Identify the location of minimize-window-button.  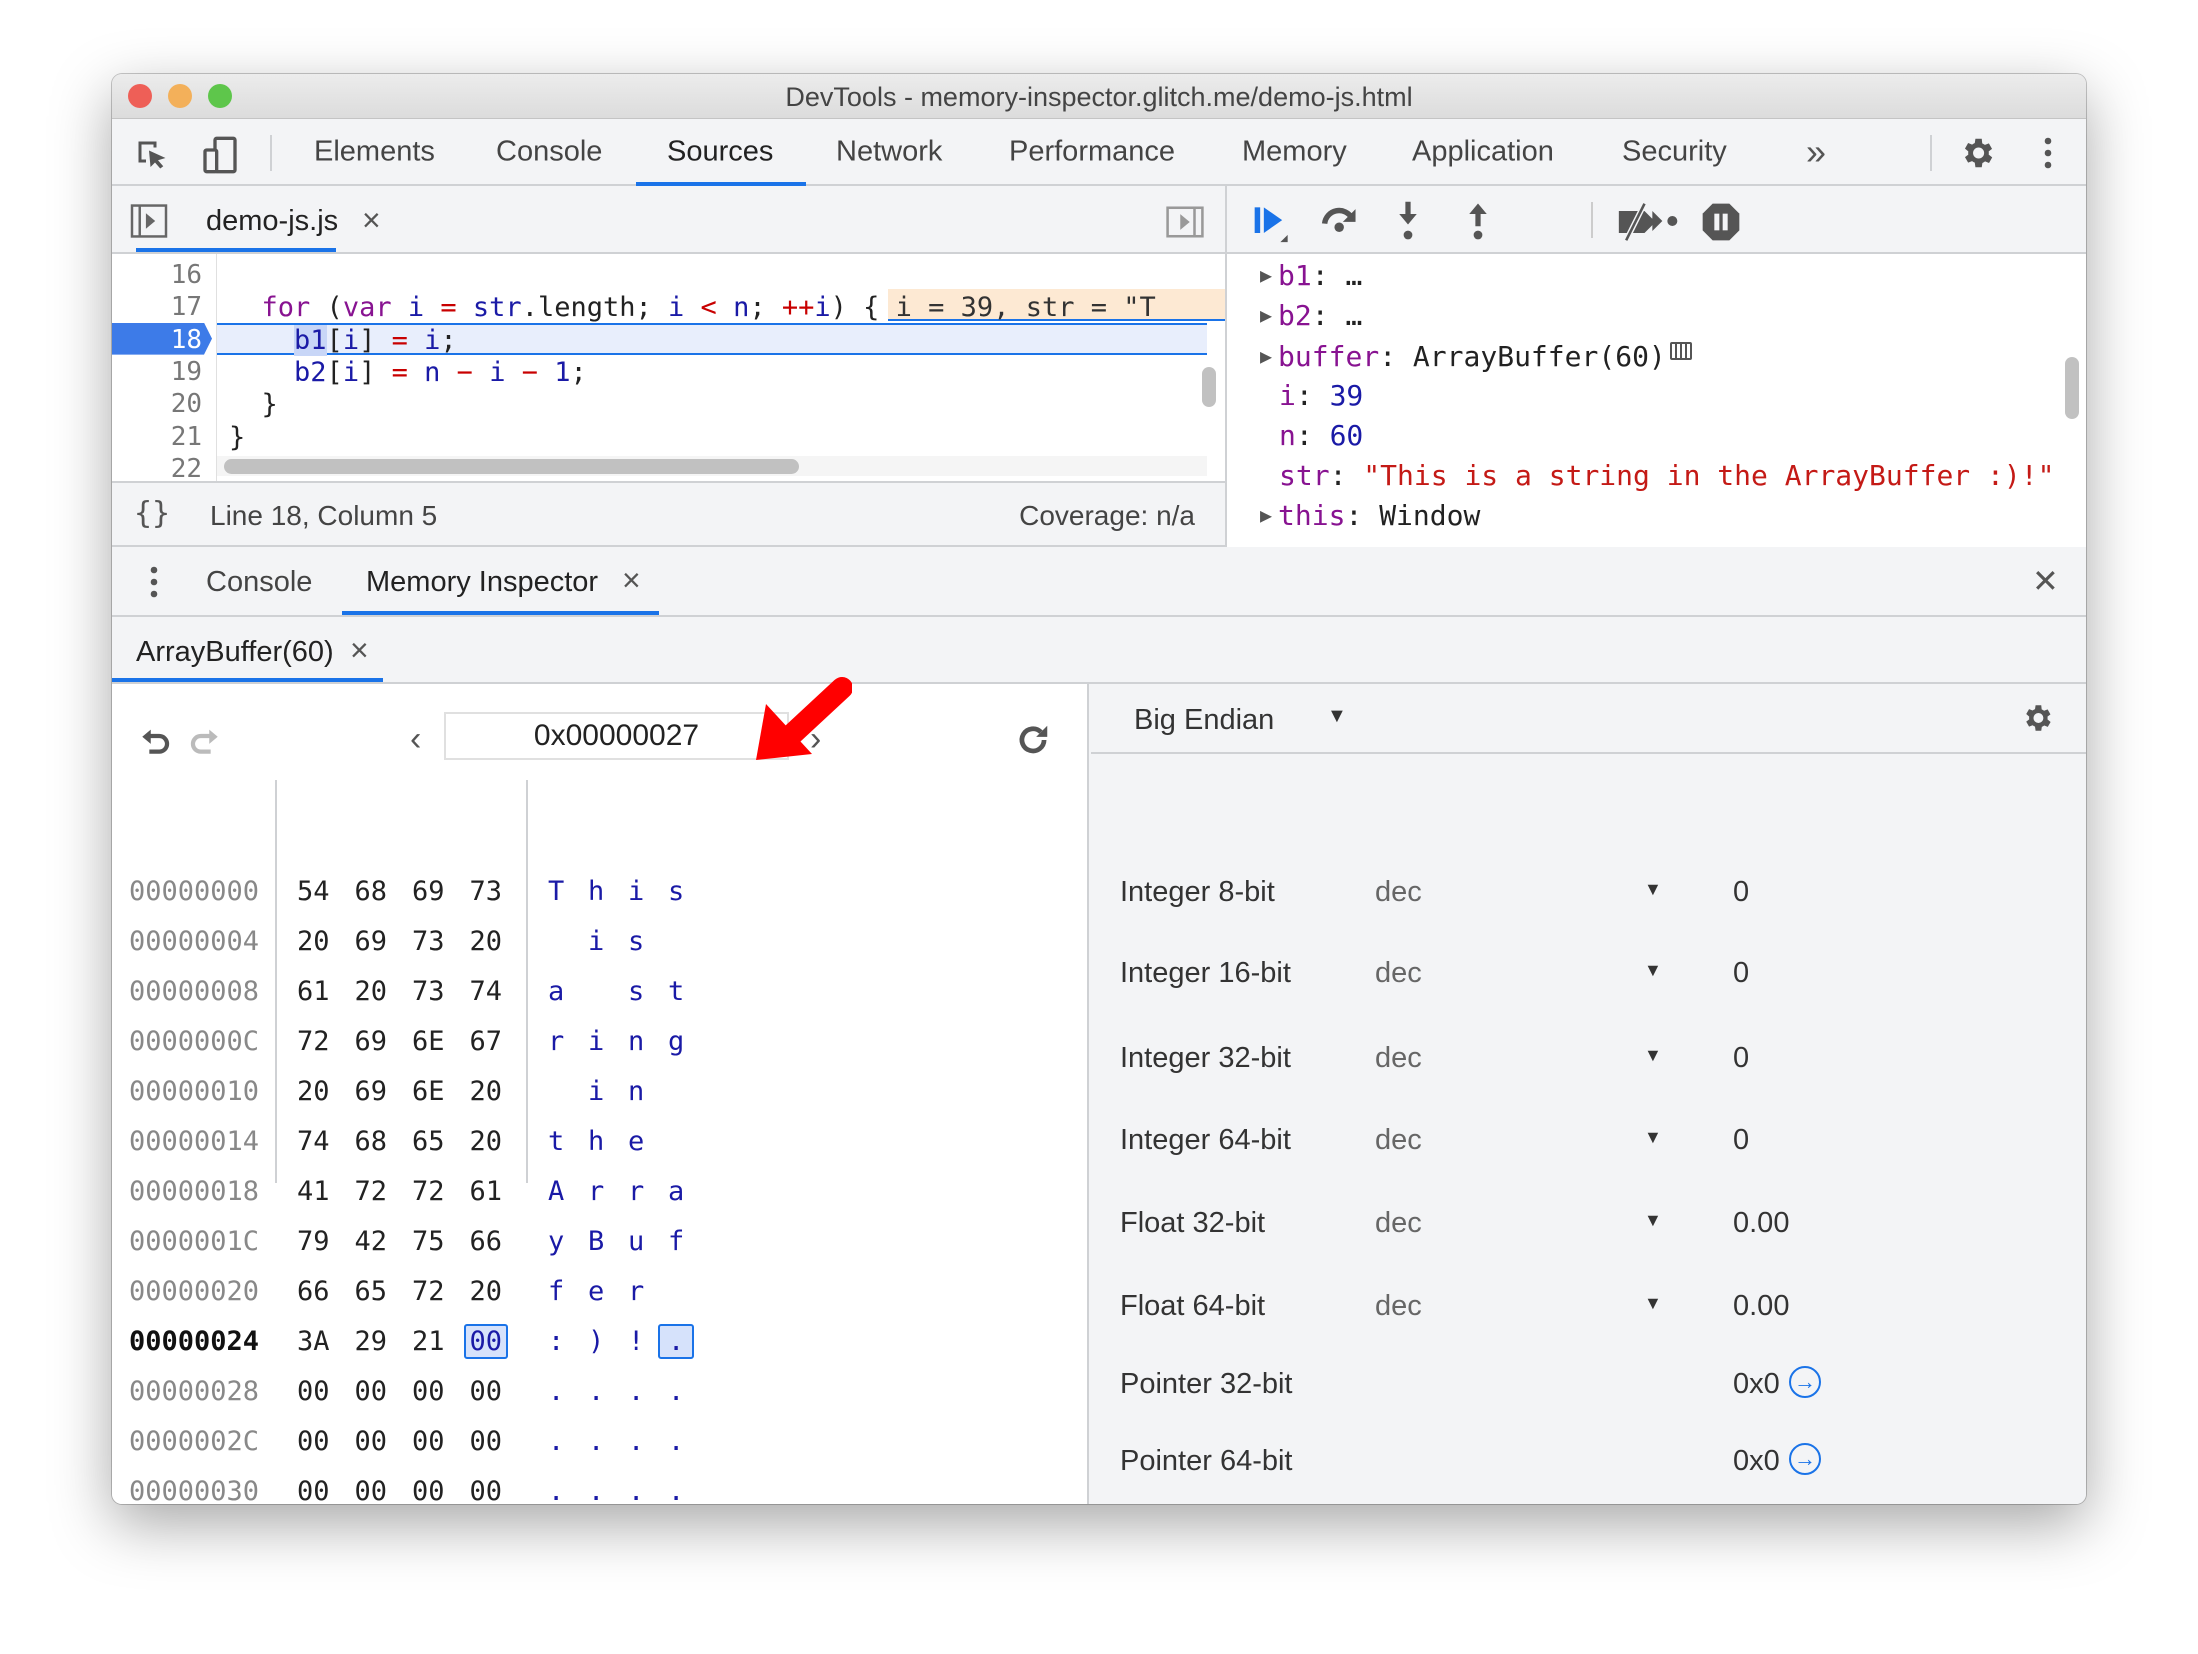
(180, 96).